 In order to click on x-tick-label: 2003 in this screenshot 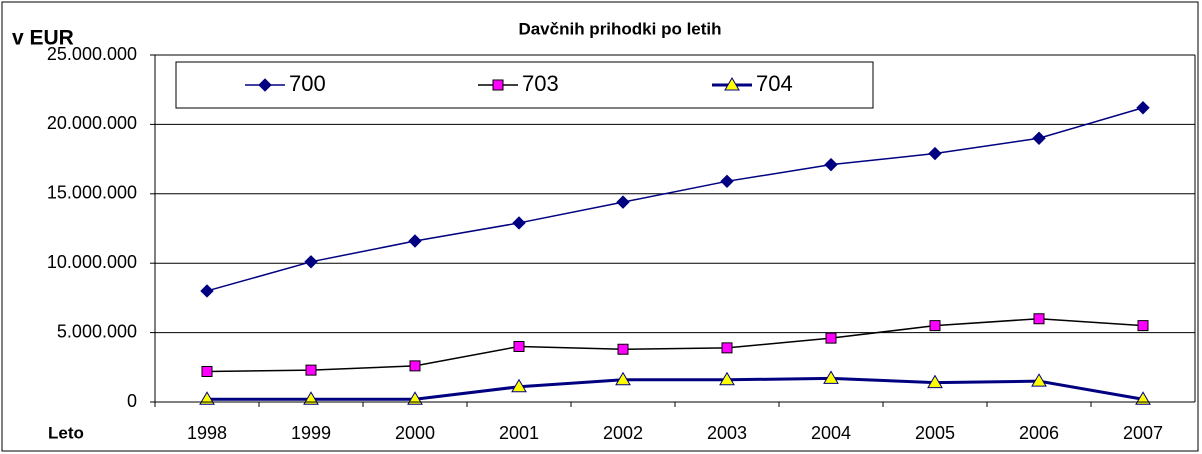, I will do `click(727, 433)`.